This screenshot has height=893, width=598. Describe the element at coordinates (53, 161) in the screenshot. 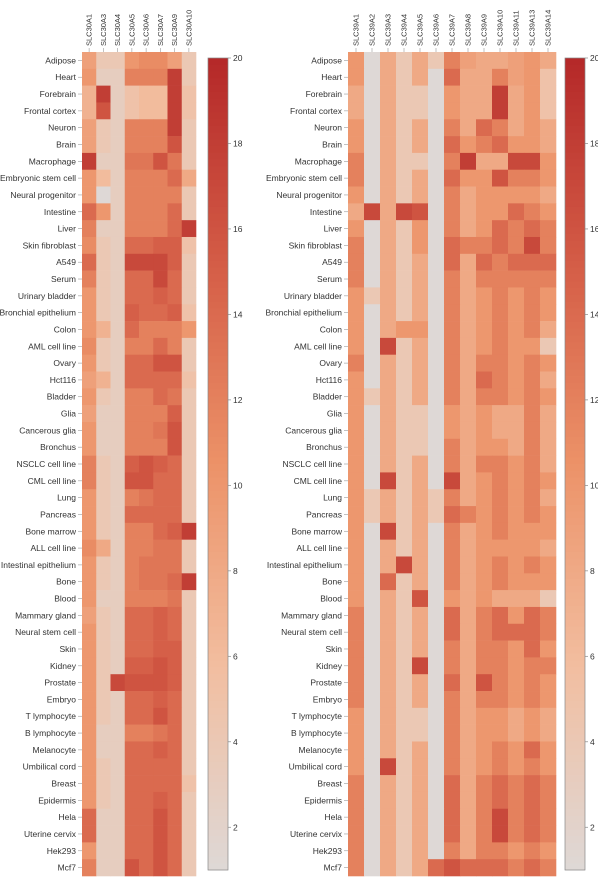

I see `row-label: Macrophage` at that location.